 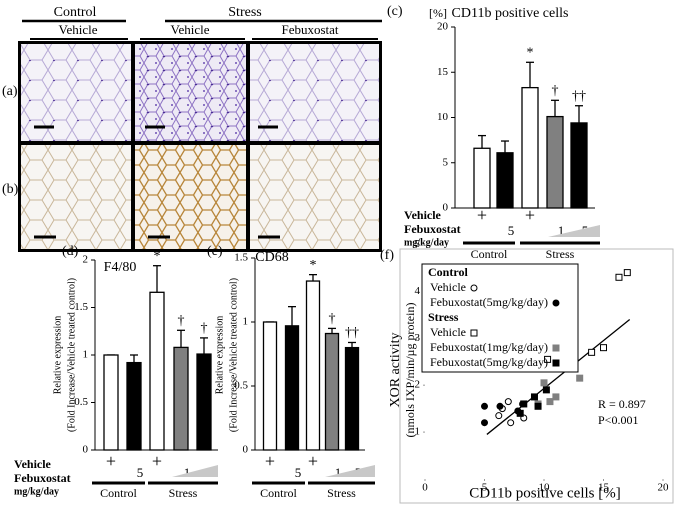 I want to click on legend-group: Control, so click(x=448, y=272).